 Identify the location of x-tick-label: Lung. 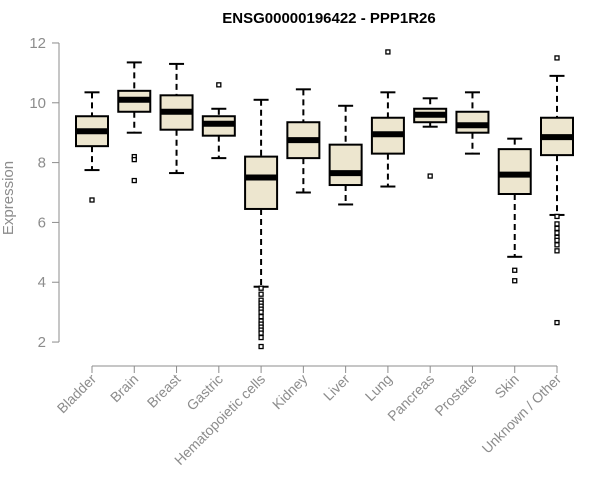
(378, 387).